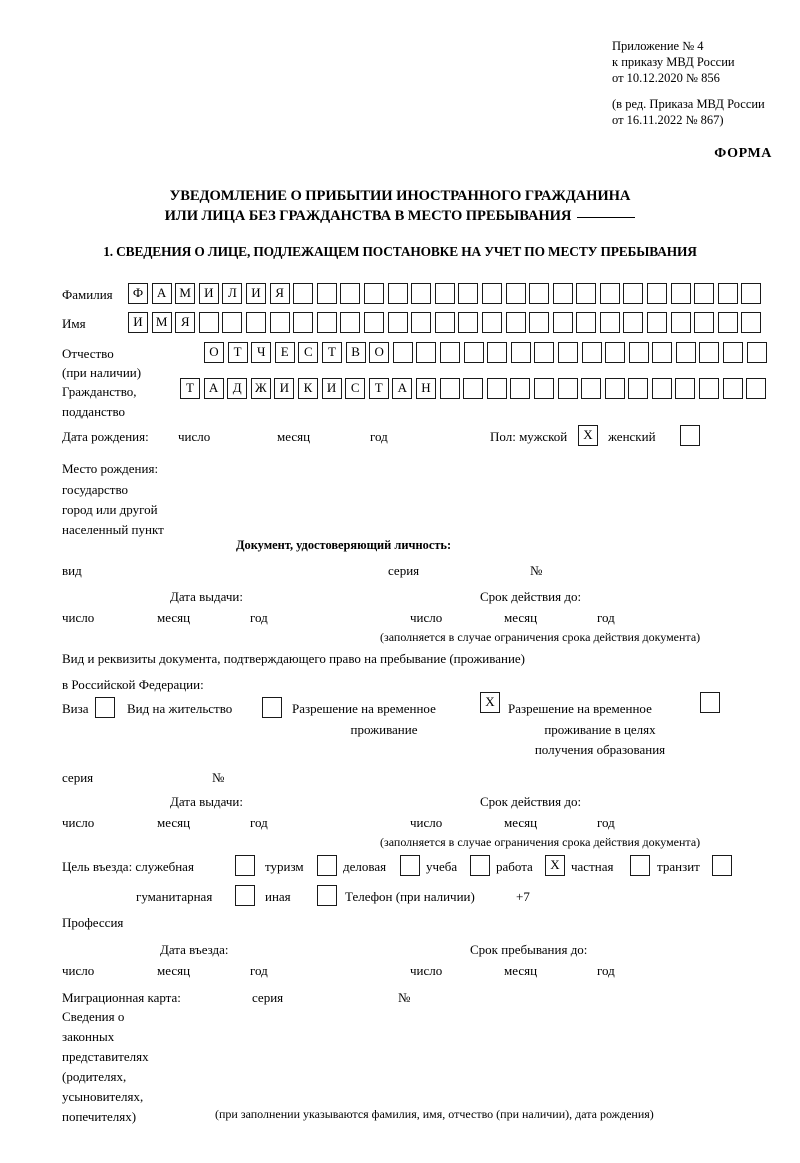  What do you see at coordinates (272, 707) in the screenshot?
I see `checkbox-residence` at bounding box center [272, 707].